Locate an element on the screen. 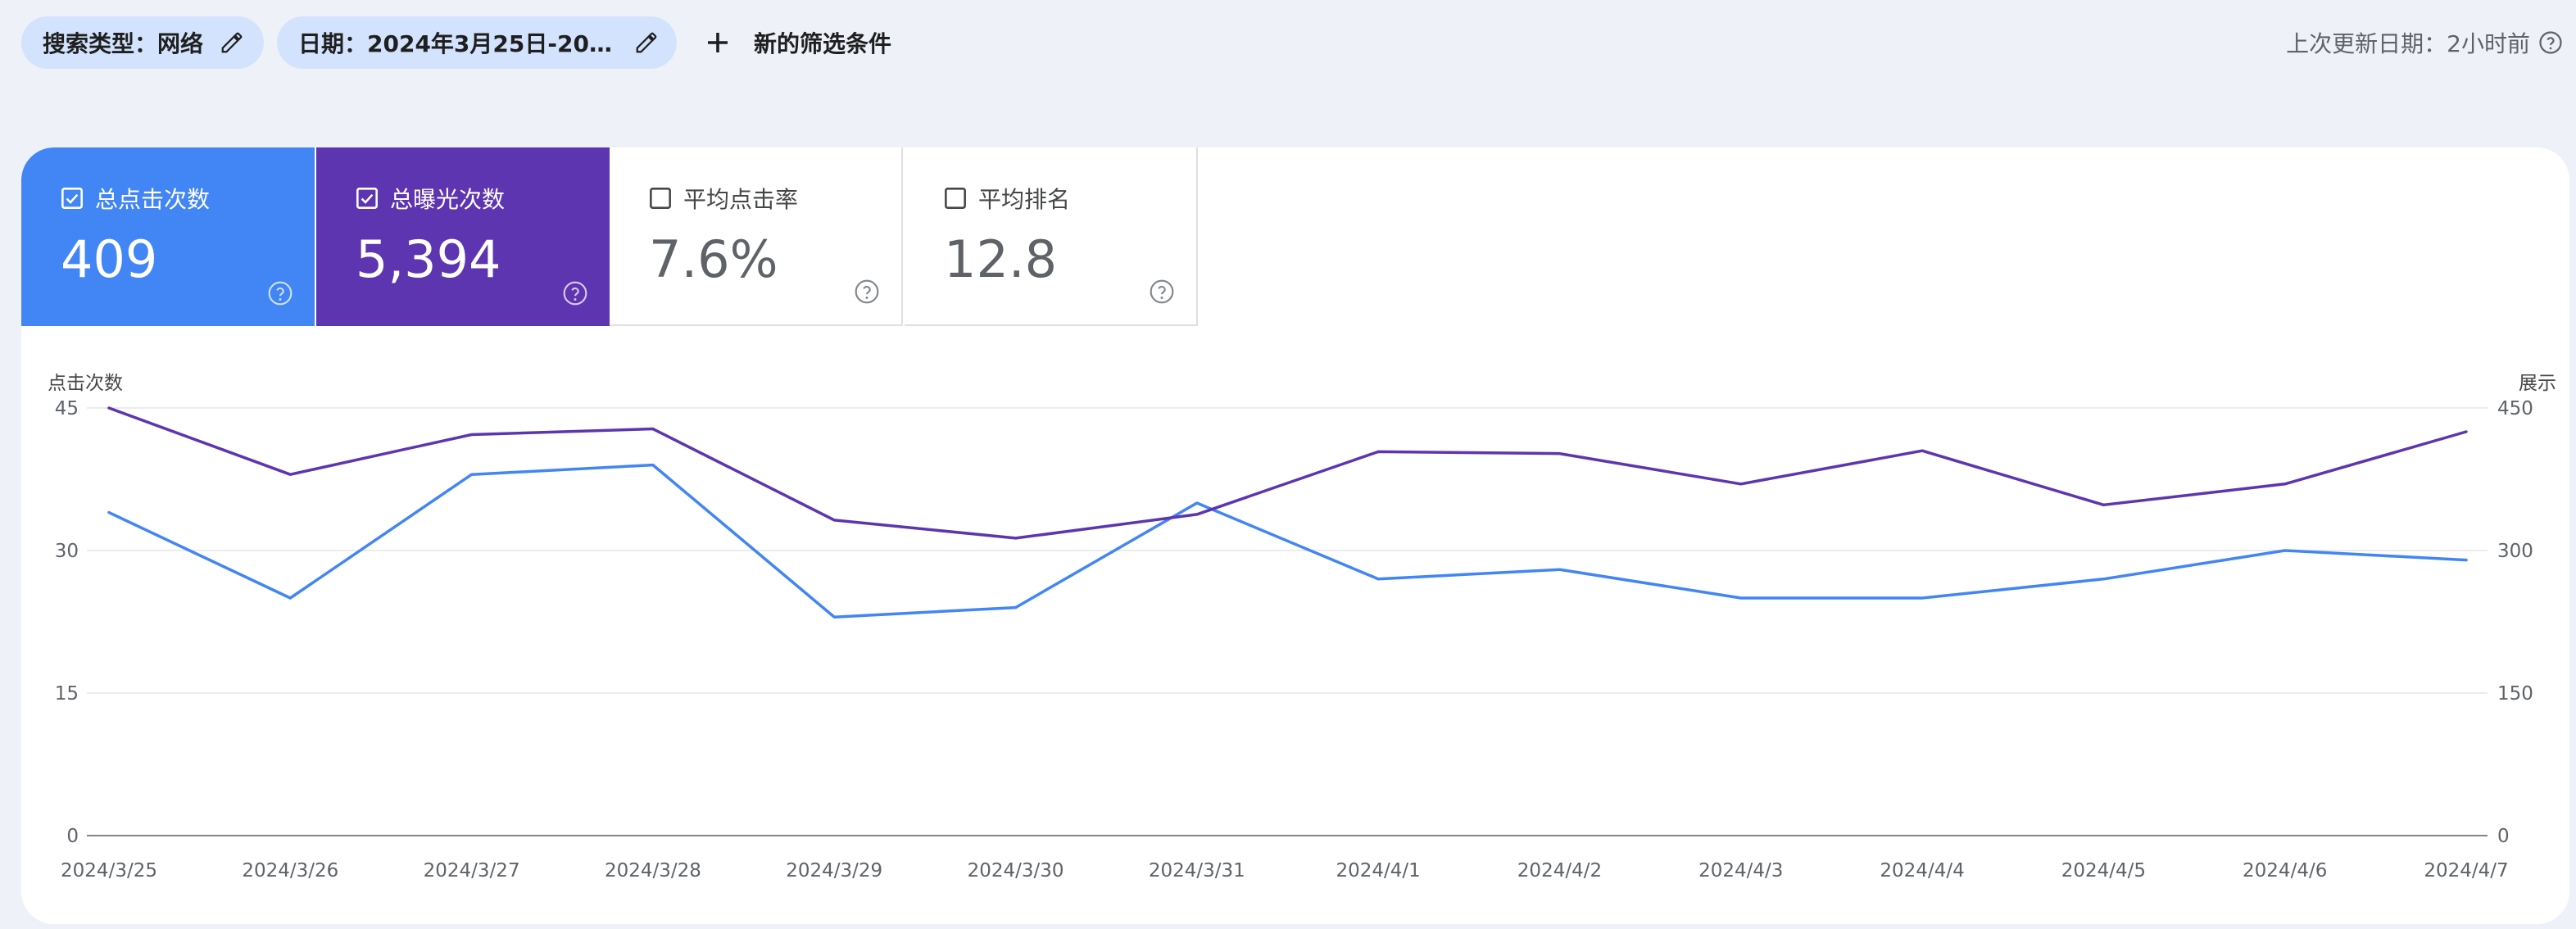  metric-label: 平均排名 is located at coordinates (1024, 199).